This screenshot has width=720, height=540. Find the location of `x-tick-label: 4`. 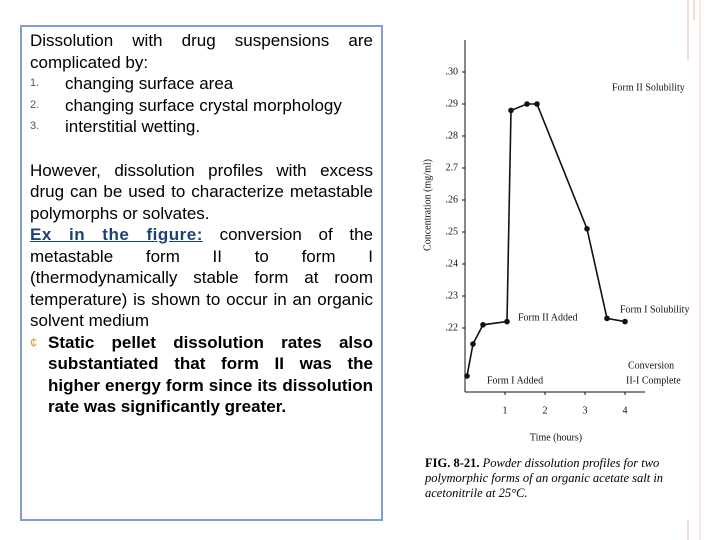

x-tick-label: 4 is located at coordinates (625, 410).